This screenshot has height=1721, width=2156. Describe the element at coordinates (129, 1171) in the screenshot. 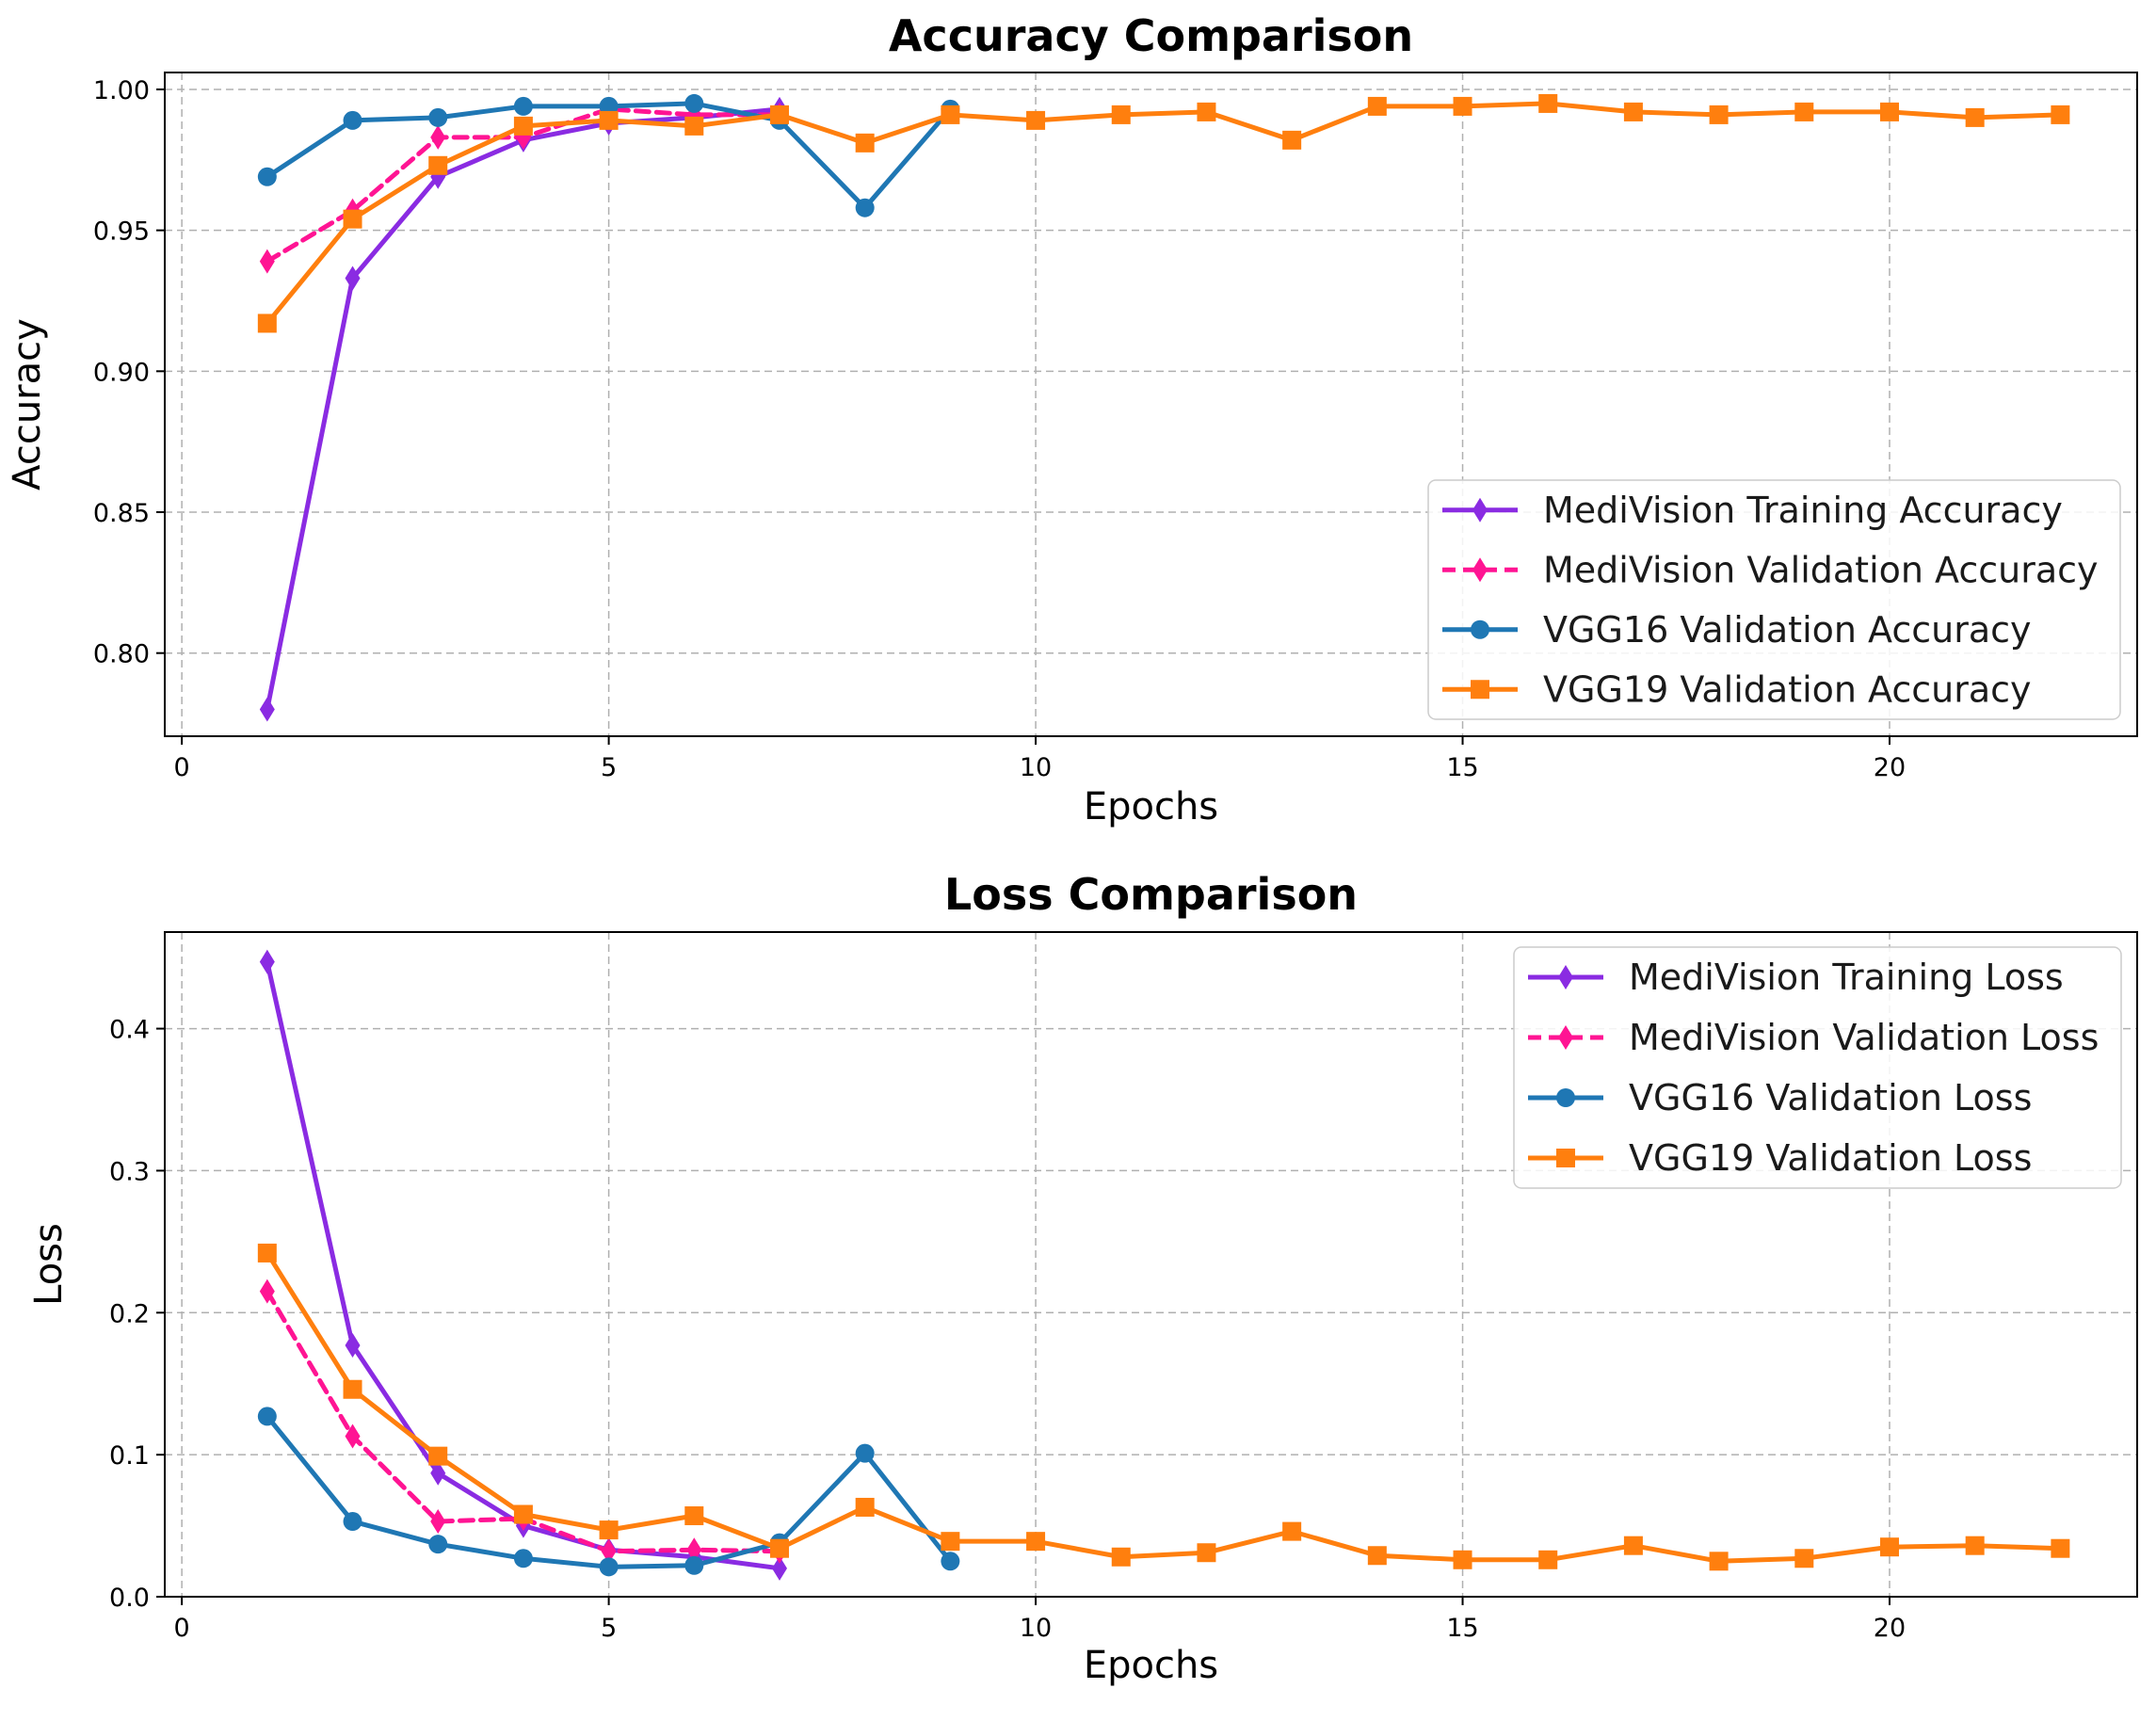

I see `y-tick-label: 0.3` at that location.